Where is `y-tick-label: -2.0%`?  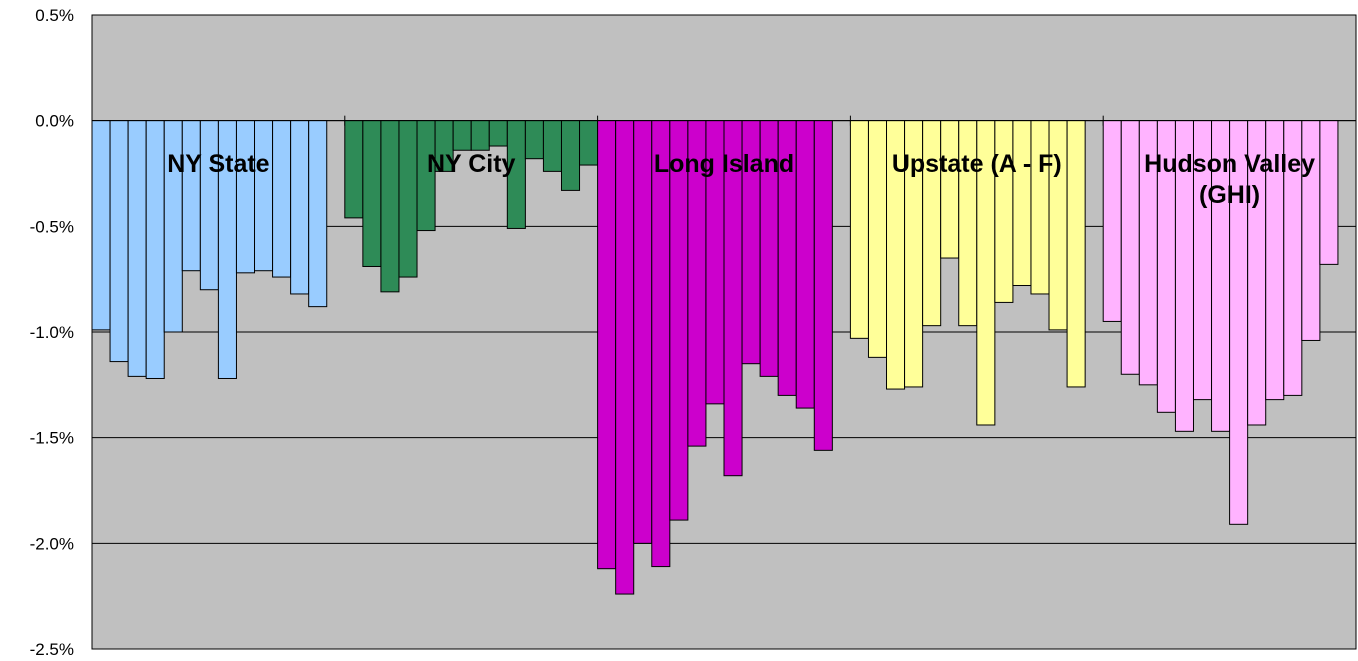 y-tick-label: -2.0% is located at coordinates (52, 543).